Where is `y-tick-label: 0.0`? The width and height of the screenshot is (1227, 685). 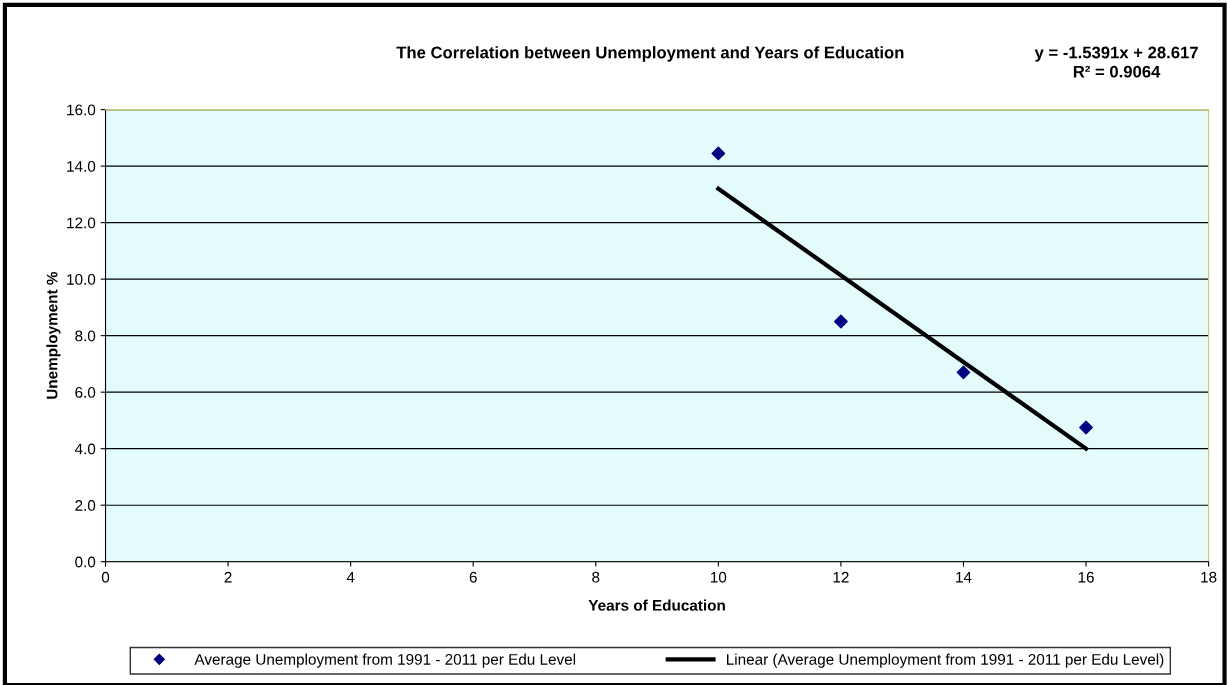
y-tick-label: 0.0 is located at coordinates (85, 562).